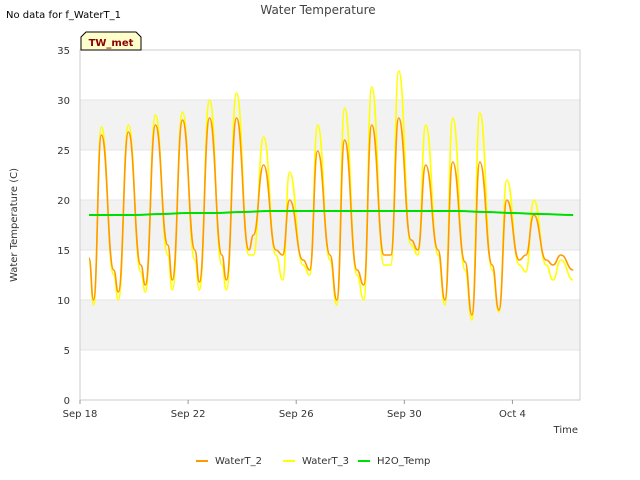 The height and width of the screenshot is (480, 640). What do you see at coordinates (63, 251) in the screenshot?
I see `y-tick-label: 15` at bounding box center [63, 251].